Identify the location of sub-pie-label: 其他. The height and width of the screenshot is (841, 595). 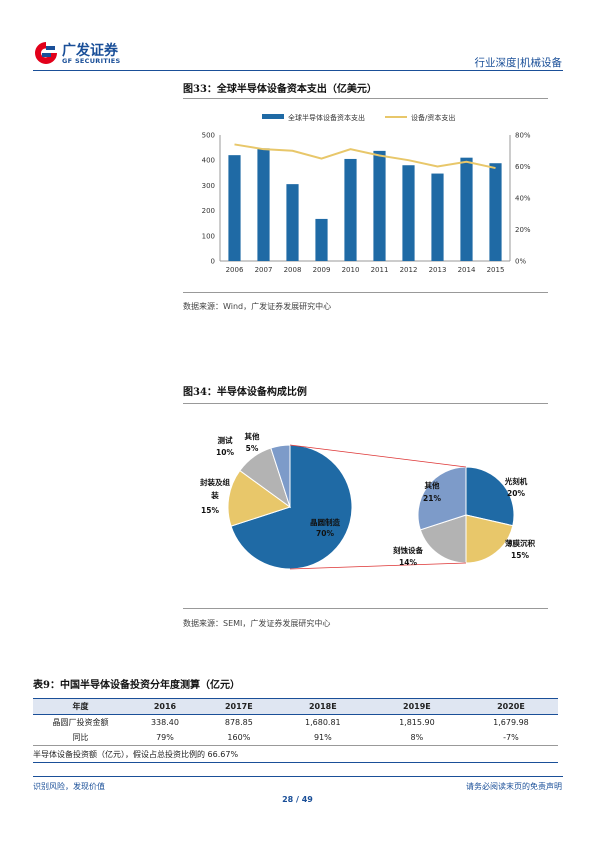
(432, 485).